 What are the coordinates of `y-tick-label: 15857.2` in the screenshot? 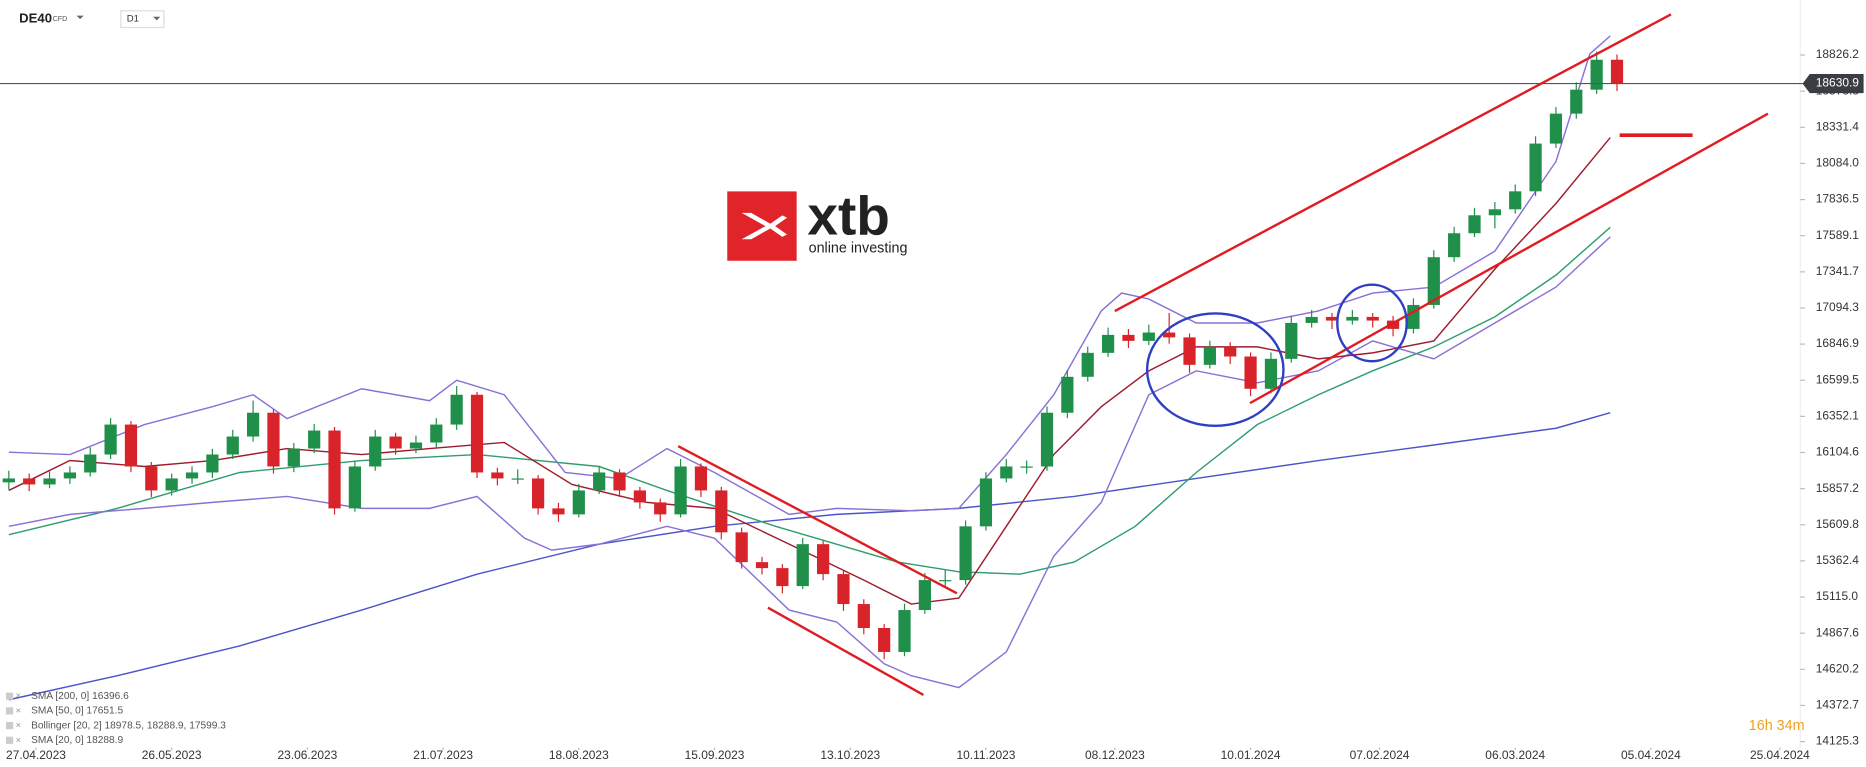 It's located at (1838, 488).